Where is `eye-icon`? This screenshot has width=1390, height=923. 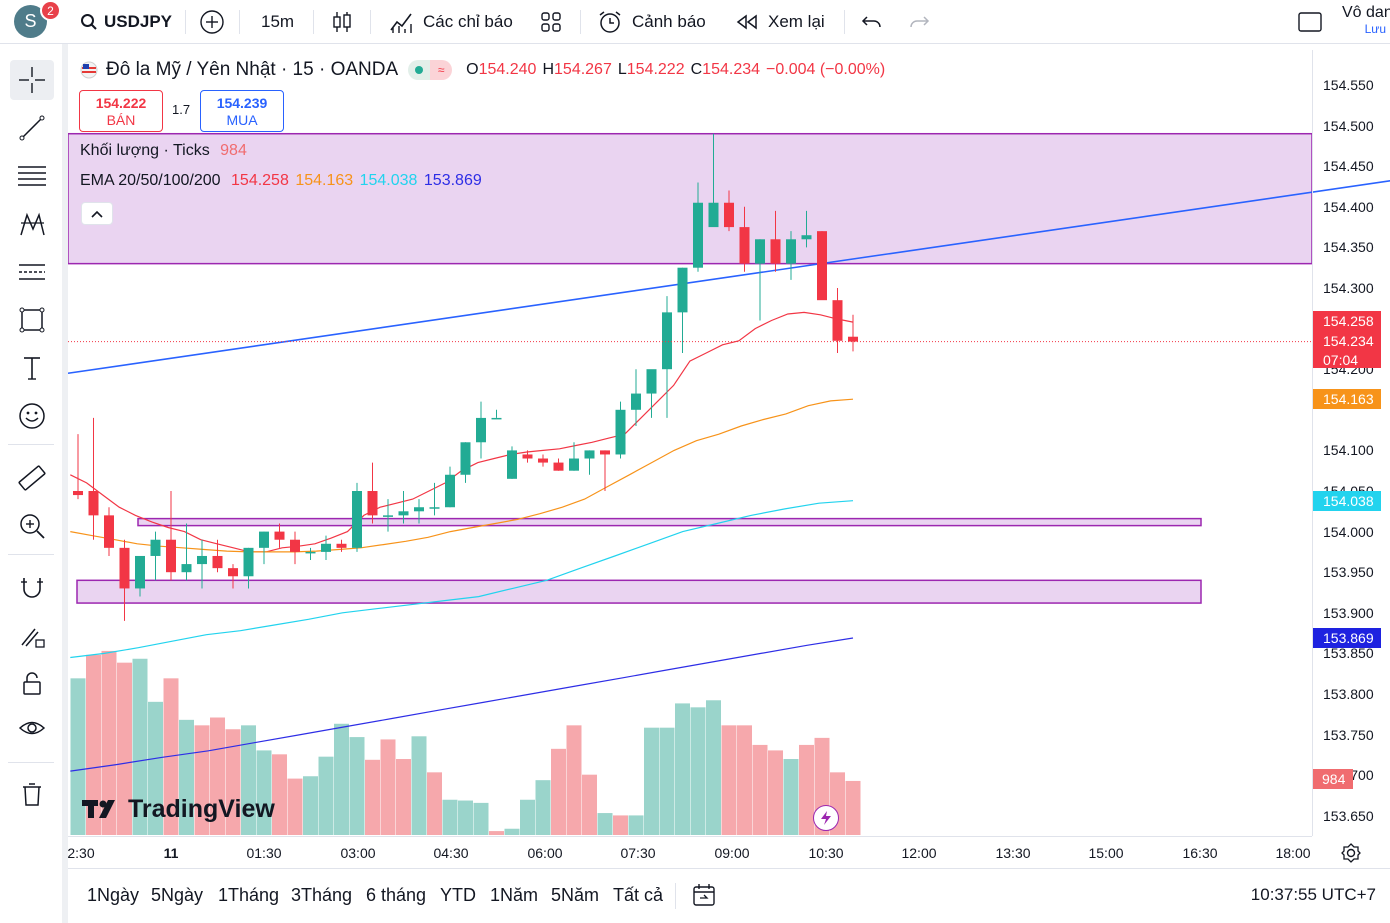 eye-icon is located at coordinates (32, 728).